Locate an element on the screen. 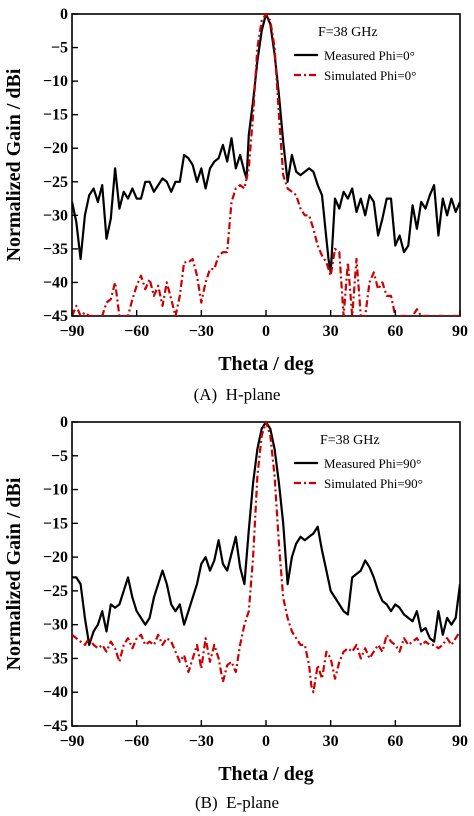 The height and width of the screenshot is (816, 474). legend-label-measured: Measured Phi=90° is located at coordinates (372, 463).